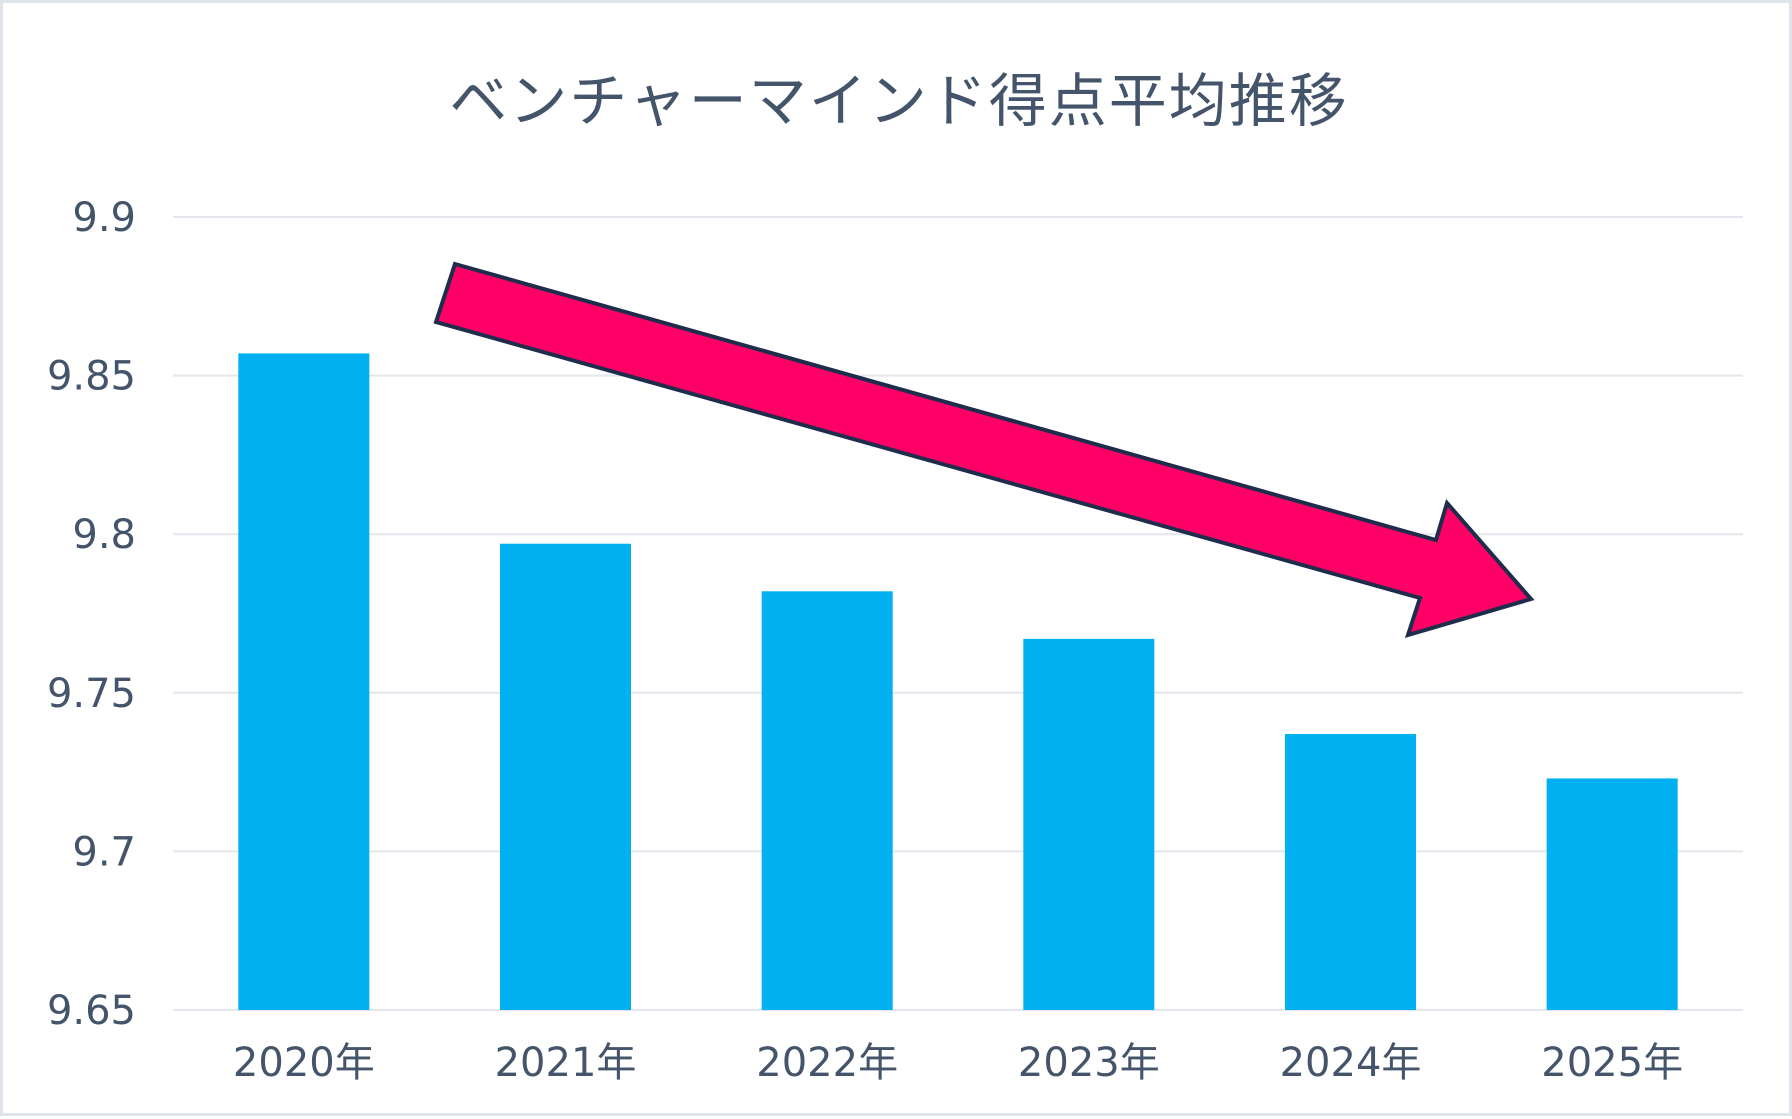 The height and width of the screenshot is (1119, 1792). What do you see at coordinates (91, 377) in the screenshot?
I see `y-tick-label: 9.85` at bounding box center [91, 377].